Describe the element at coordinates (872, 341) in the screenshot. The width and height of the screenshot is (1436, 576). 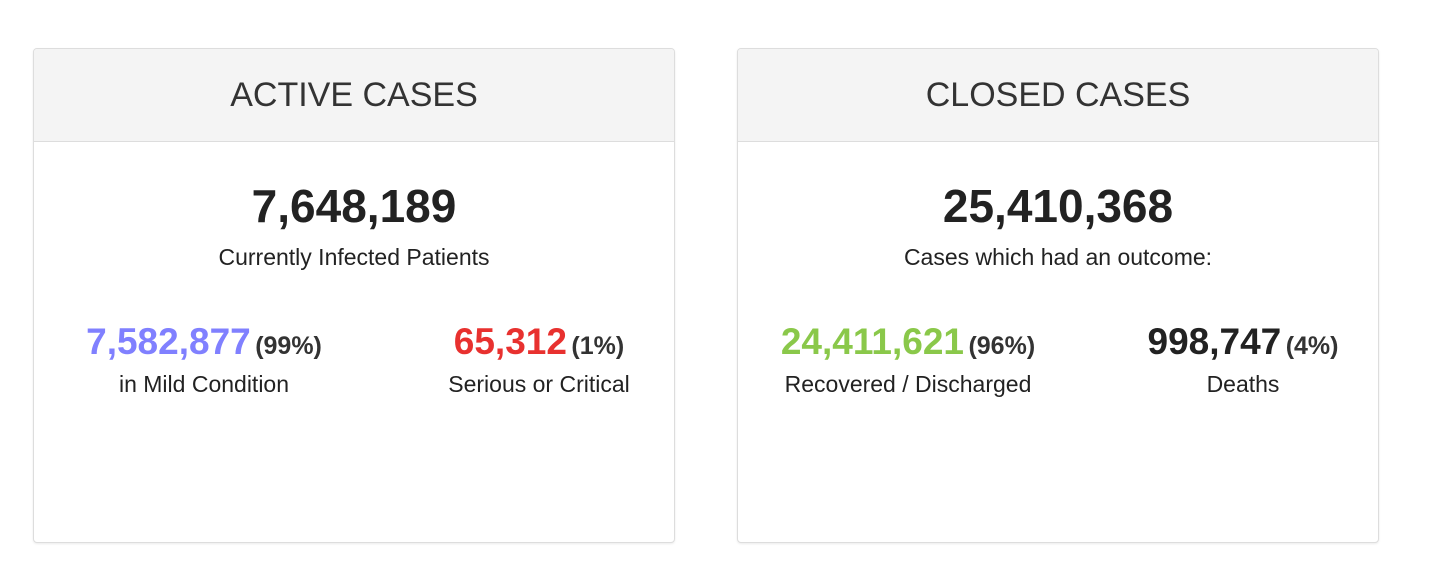
I see `breakdown-count: 24,411,621` at that location.